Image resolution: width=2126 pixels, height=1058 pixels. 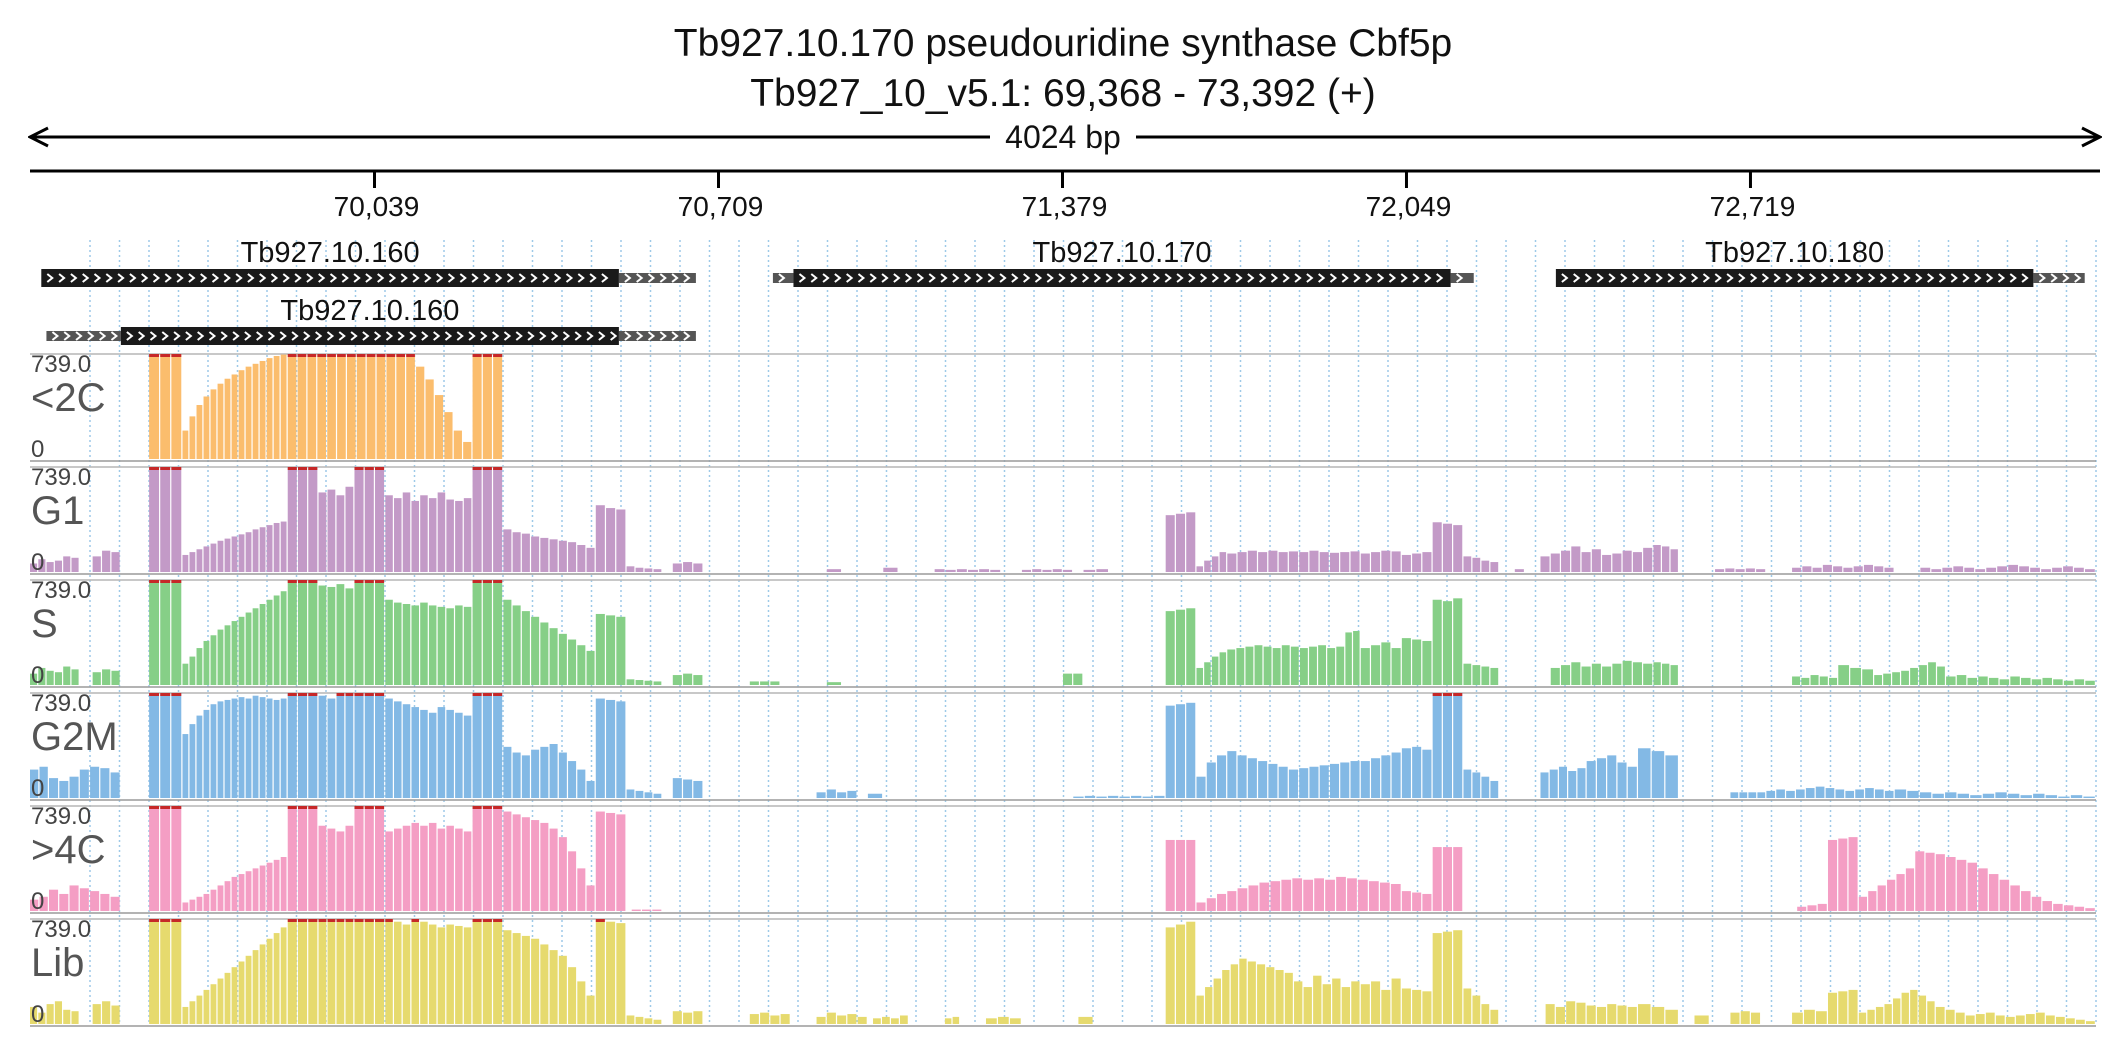 What do you see at coordinates (1063, 93) in the screenshot?
I see `page-subtitle: Tb927_10_v5.1: 69,368 - 73,392 (+)` at bounding box center [1063, 93].